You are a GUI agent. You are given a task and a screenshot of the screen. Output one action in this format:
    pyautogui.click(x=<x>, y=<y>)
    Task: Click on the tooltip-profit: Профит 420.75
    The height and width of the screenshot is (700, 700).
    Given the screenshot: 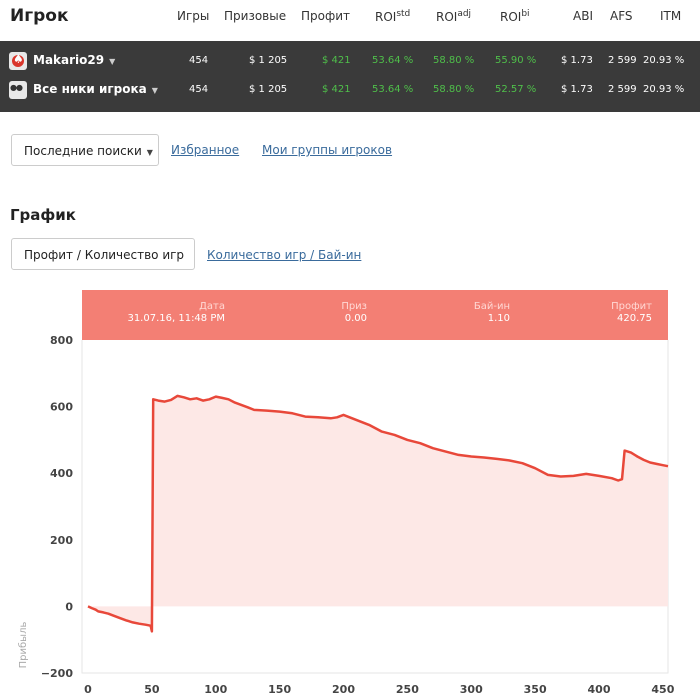 What is the action you would take?
    pyautogui.click(x=631, y=312)
    